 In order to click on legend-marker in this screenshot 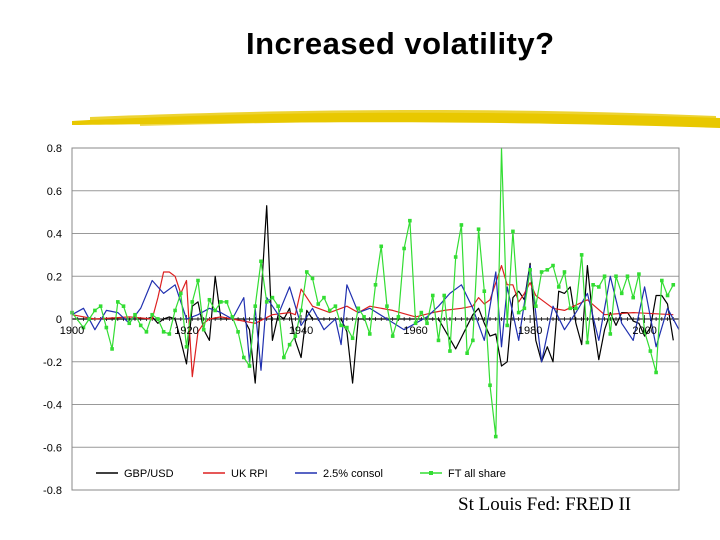, I will do `click(431, 473)`.